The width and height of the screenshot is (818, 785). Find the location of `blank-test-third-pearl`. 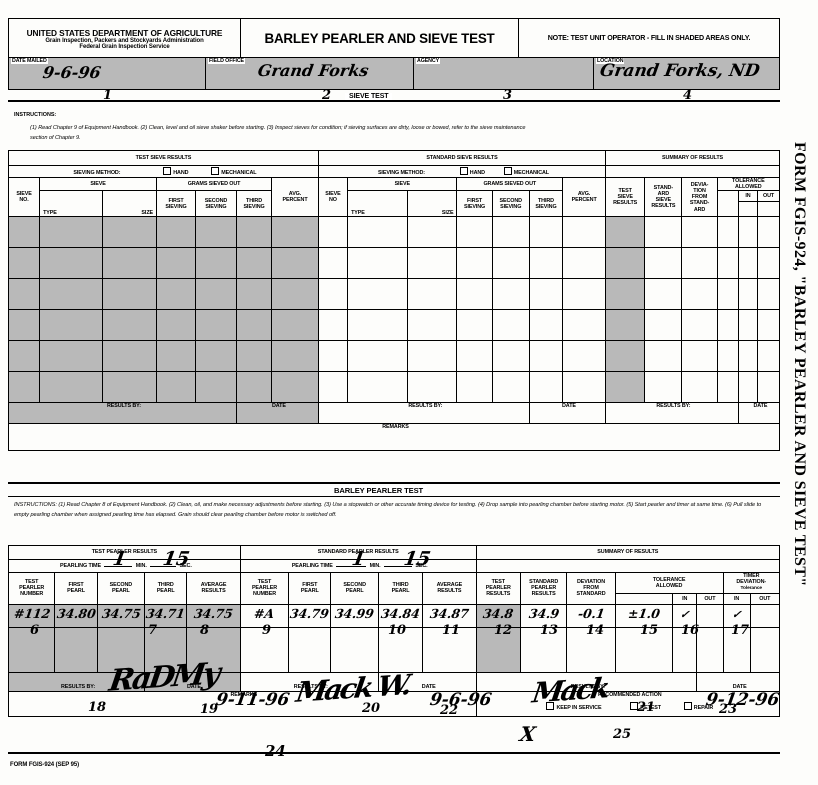

blank-test-third-pearl is located at coordinates (166, 649).